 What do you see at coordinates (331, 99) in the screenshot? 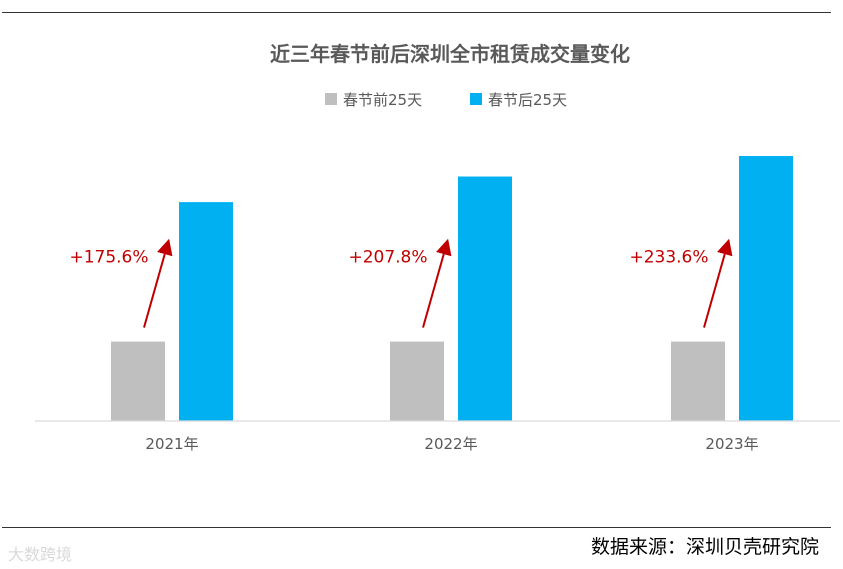
I see `legend-swatch-before` at bounding box center [331, 99].